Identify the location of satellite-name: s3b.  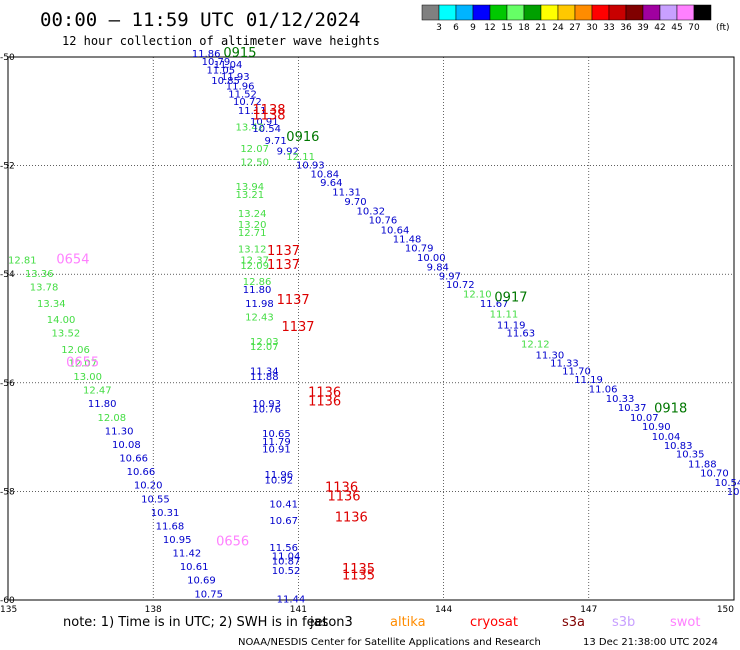
(623, 622).